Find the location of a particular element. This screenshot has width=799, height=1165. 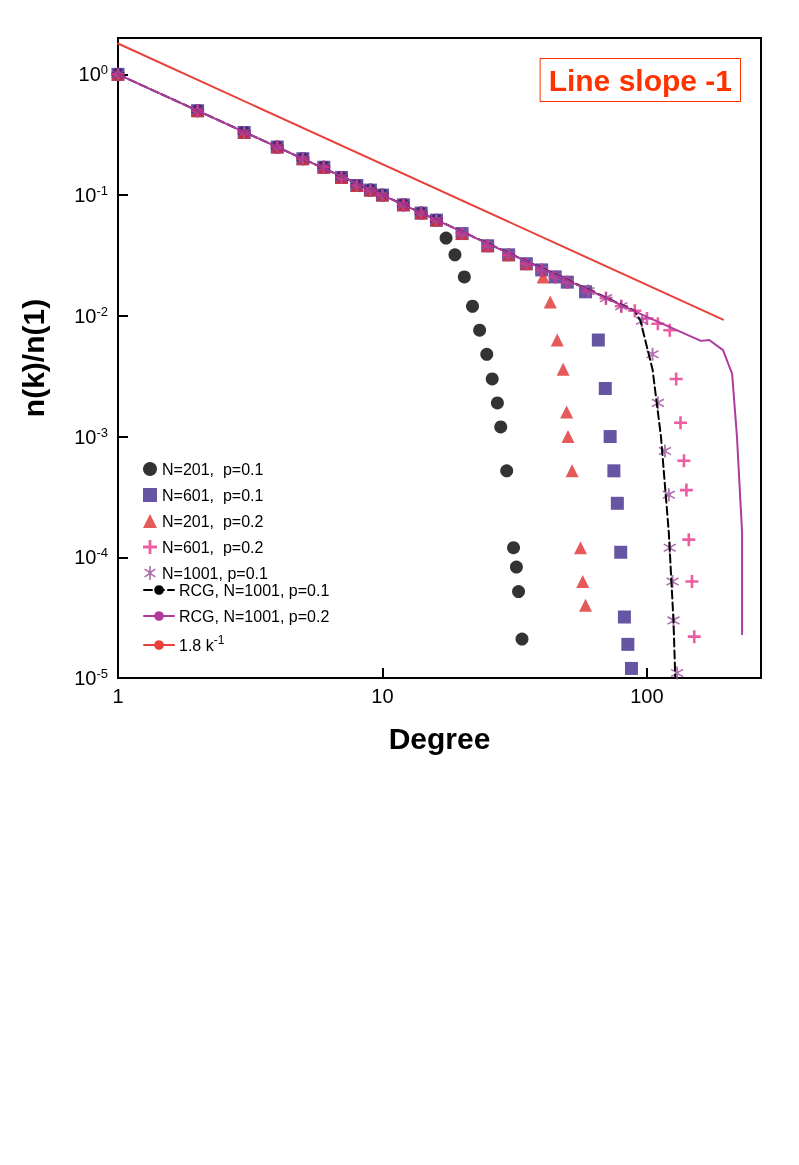

legend-label: N=1001, p=0.1 is located at coordinates (215, 573).